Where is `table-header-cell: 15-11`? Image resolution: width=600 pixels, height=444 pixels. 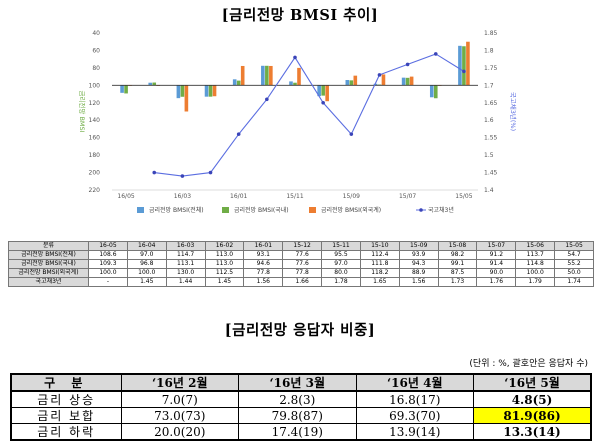
table-header-cell: 15-11 is located at coordinates (341, 246).